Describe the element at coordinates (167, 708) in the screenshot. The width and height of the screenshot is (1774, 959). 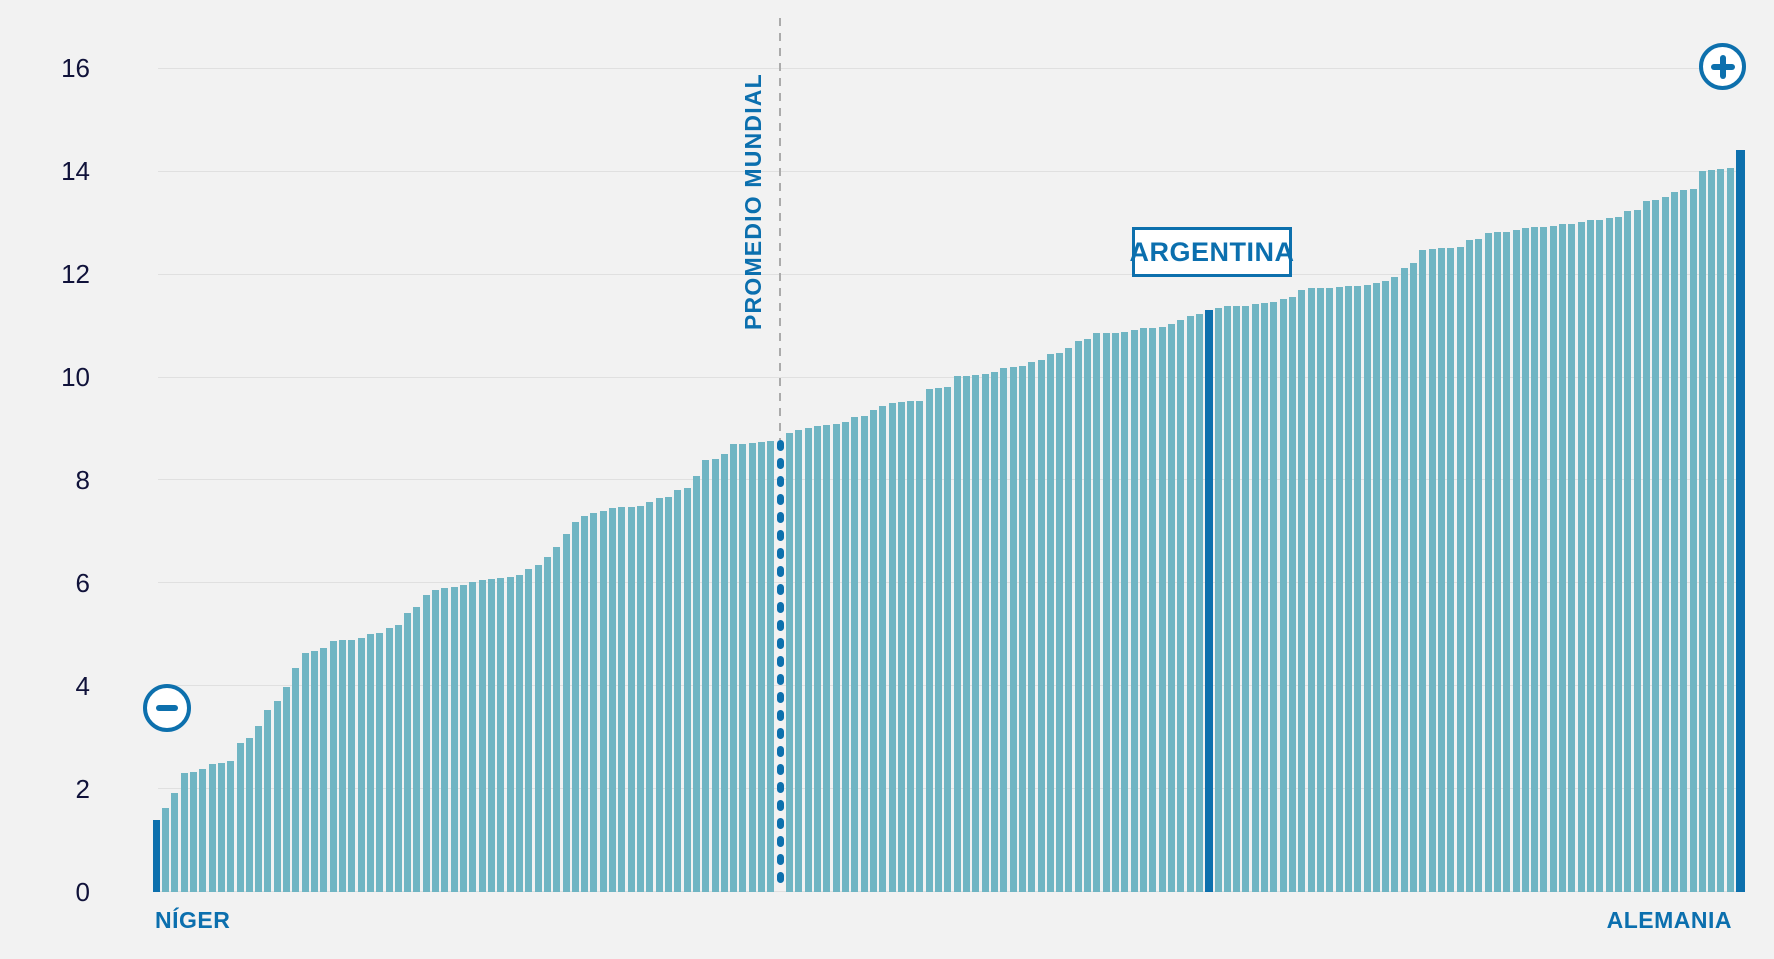
I see `minus-icon` at that location.